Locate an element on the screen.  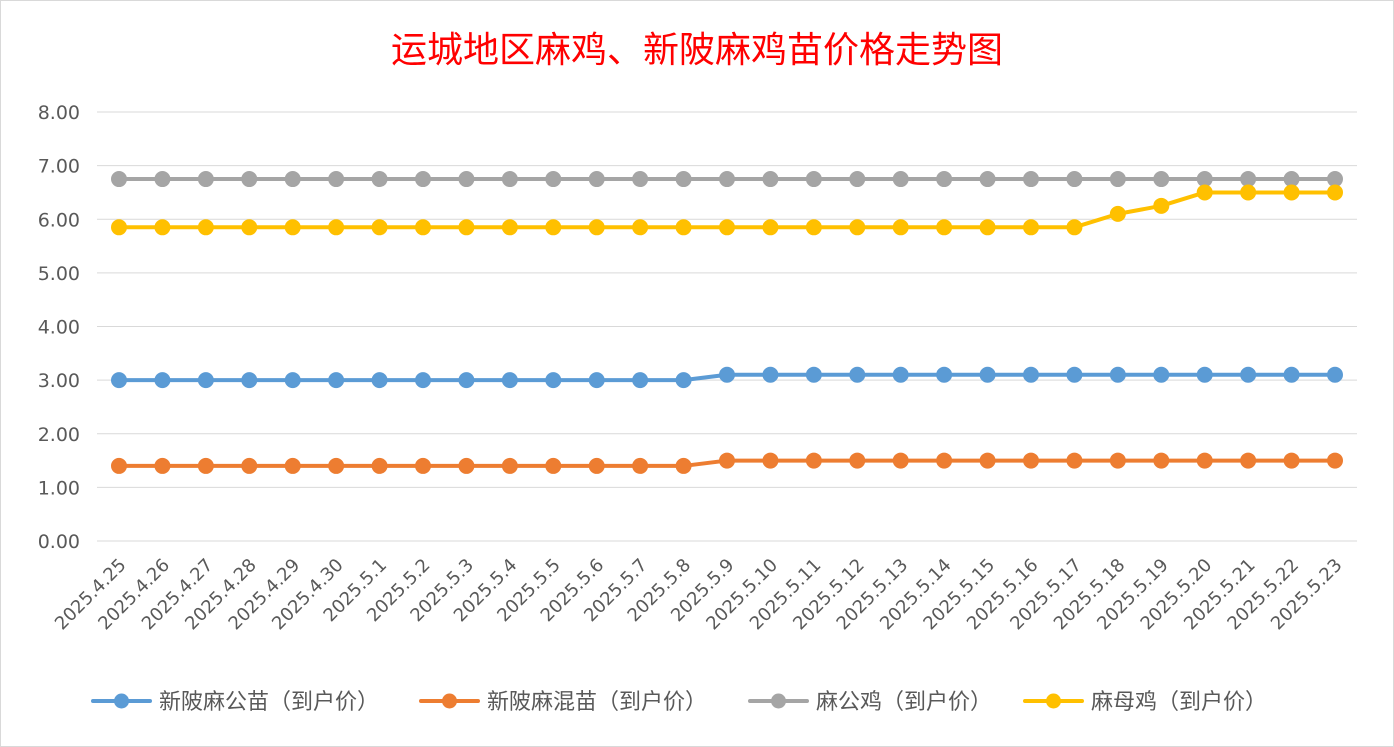
chart-title: 运城地区麻鸡、新陂麻鸡苗价格走势图 is located at coordinates (697, 50).